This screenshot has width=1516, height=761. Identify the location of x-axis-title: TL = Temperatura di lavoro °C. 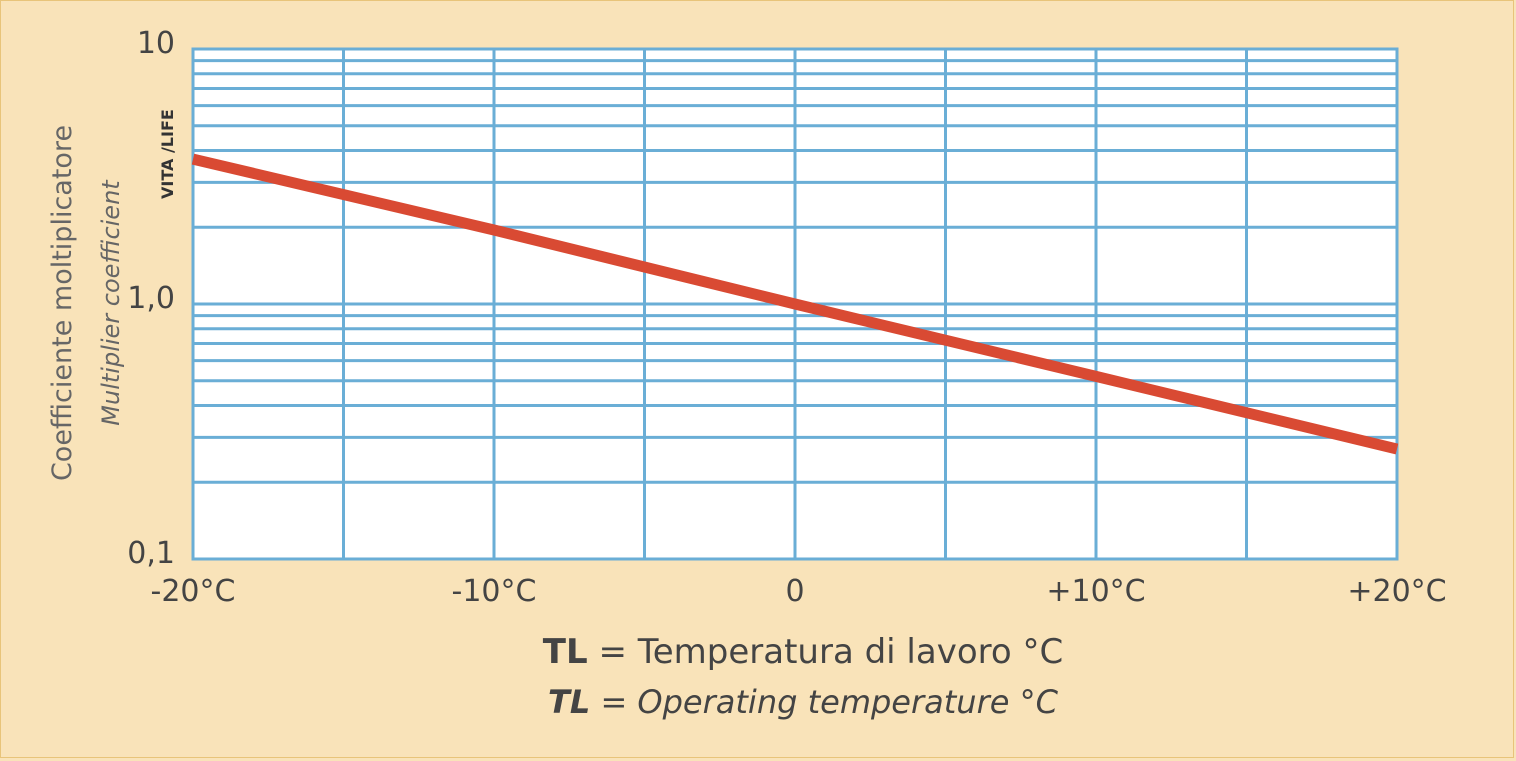
(803, 652).